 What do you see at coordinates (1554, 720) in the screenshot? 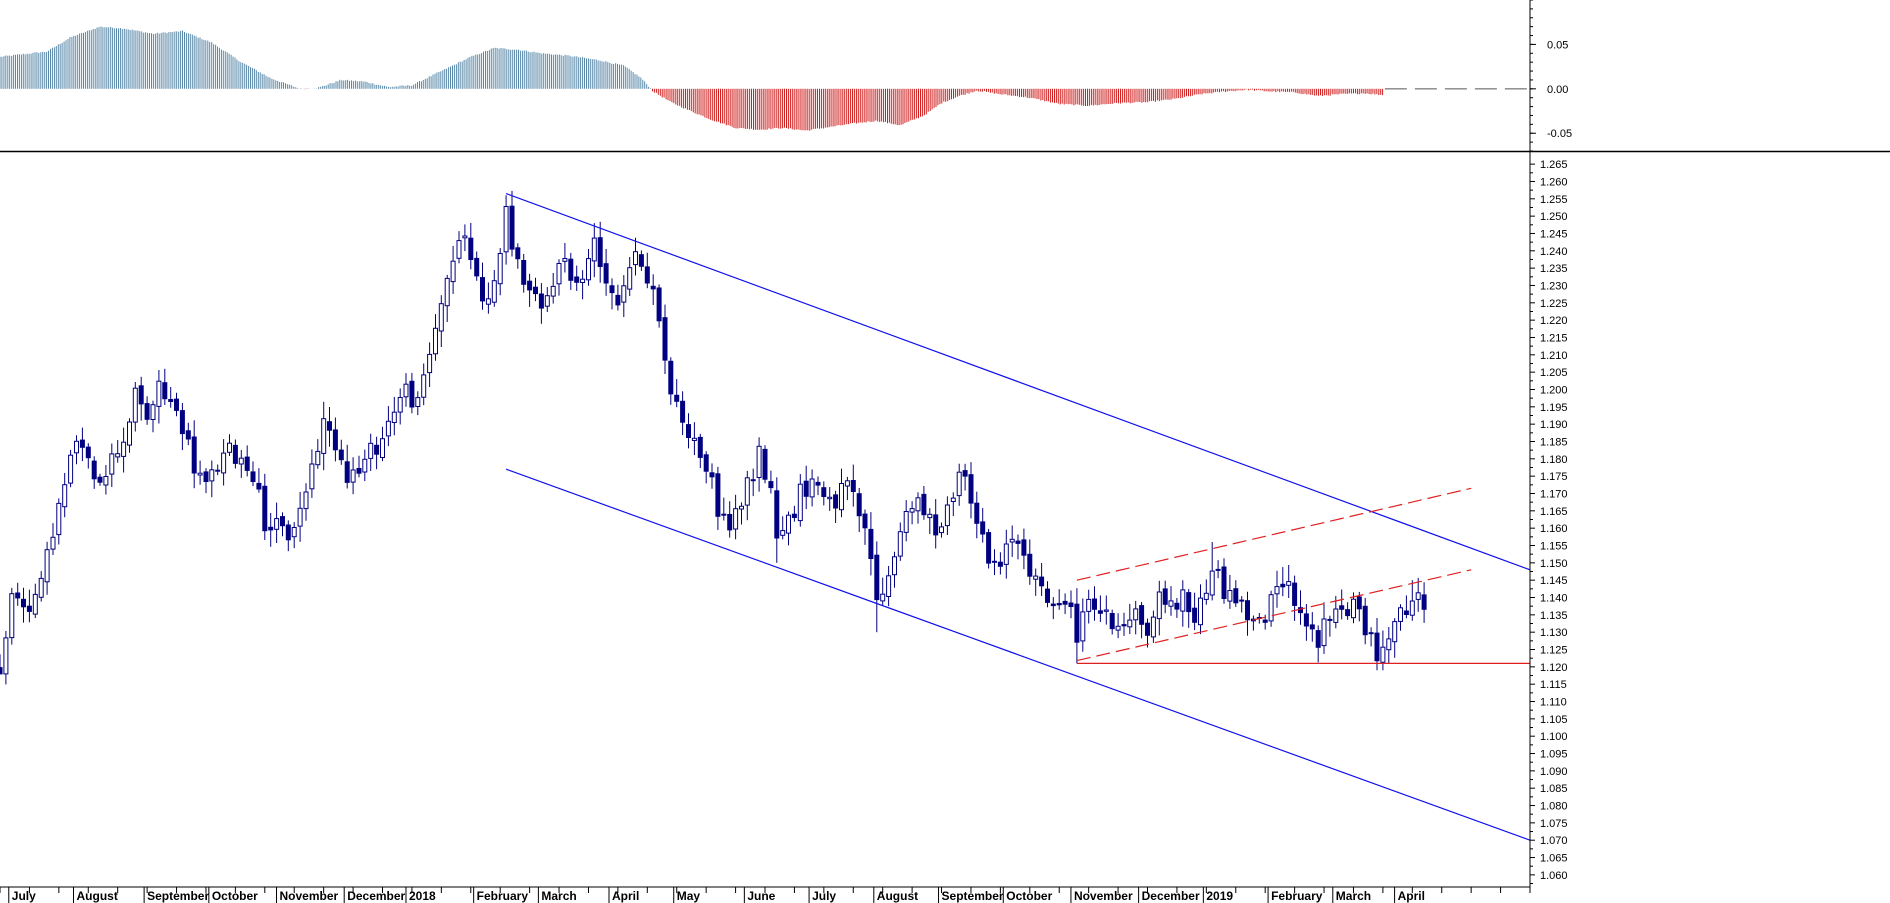
I see `price-tick-label: 1.105` at bounding box center [1554, 720].